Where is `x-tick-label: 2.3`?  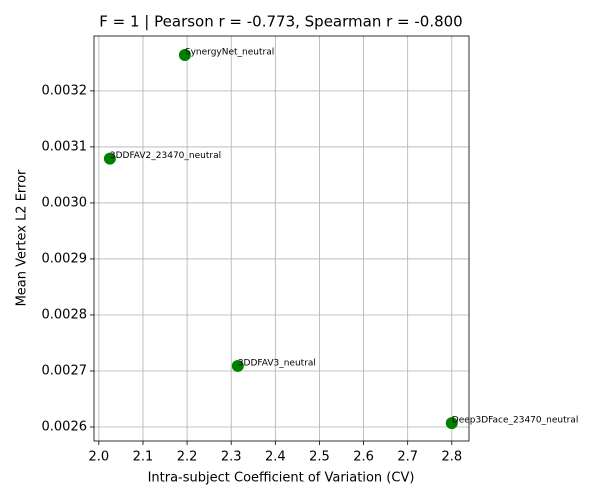 x-tick-label: 2.3 is located at coordinates (231, 457).